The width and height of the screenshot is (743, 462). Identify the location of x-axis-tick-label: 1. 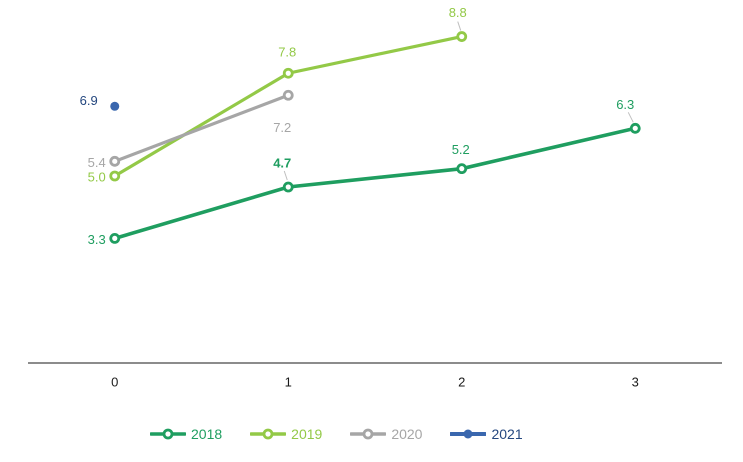
(288, 382).